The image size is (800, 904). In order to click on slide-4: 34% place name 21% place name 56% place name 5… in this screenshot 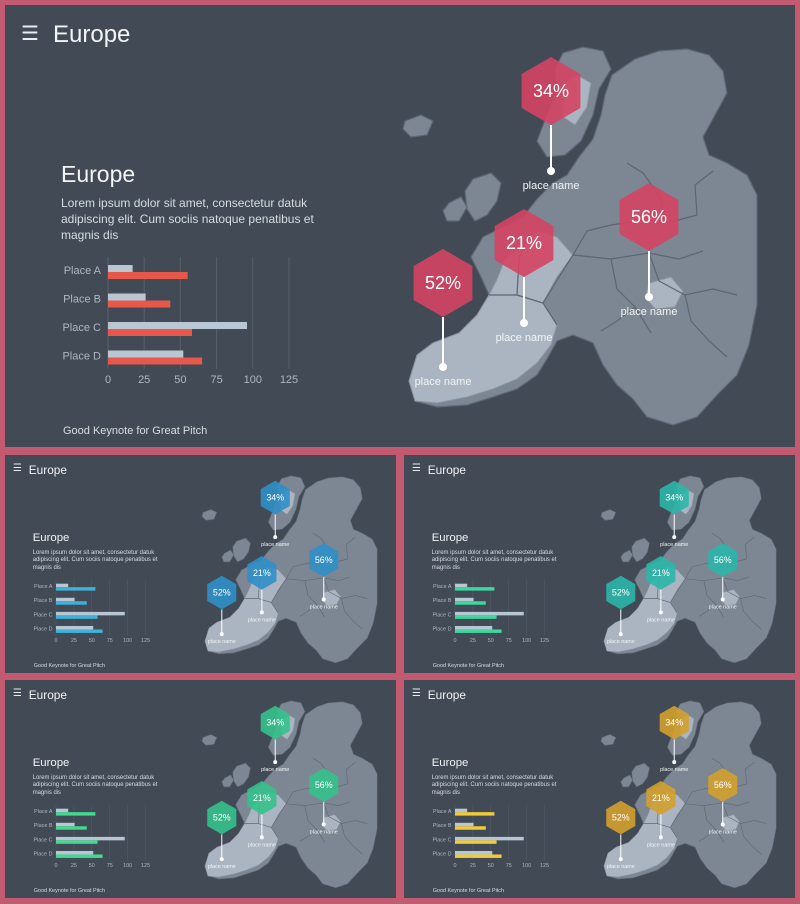, I will do `click(200, 789)`.